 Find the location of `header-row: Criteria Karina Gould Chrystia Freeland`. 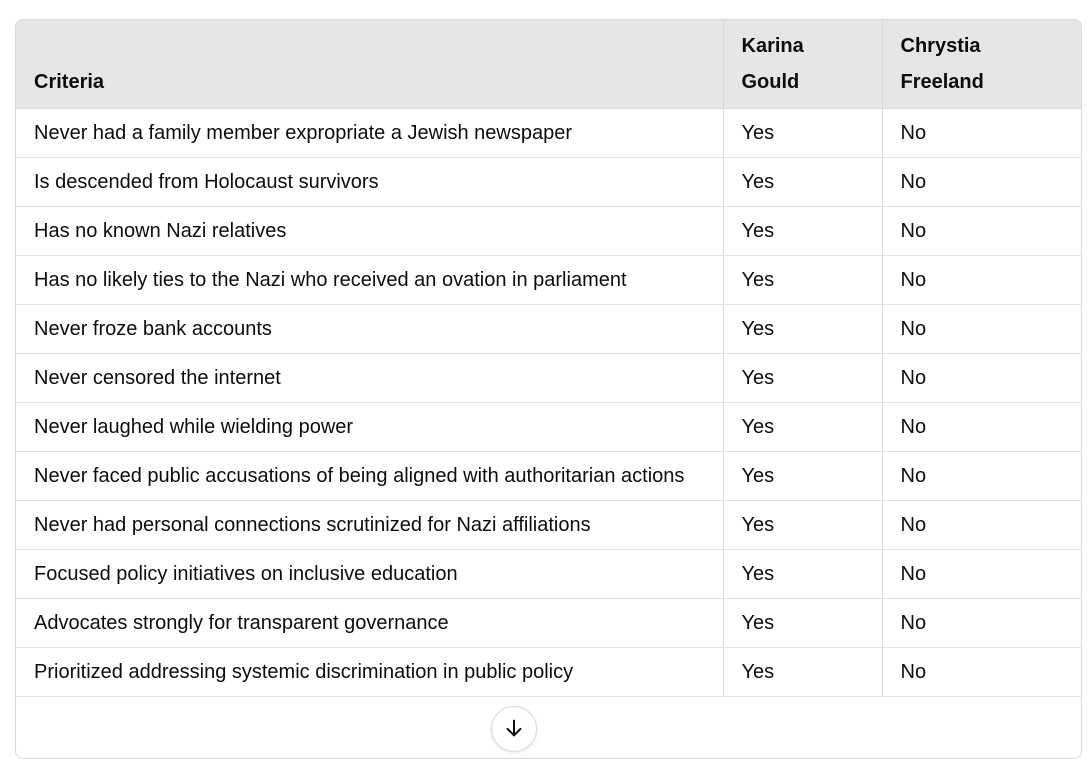

header-row: Criteria Karina Gould Chrystia Freeland is located at coordinates (548, 64).